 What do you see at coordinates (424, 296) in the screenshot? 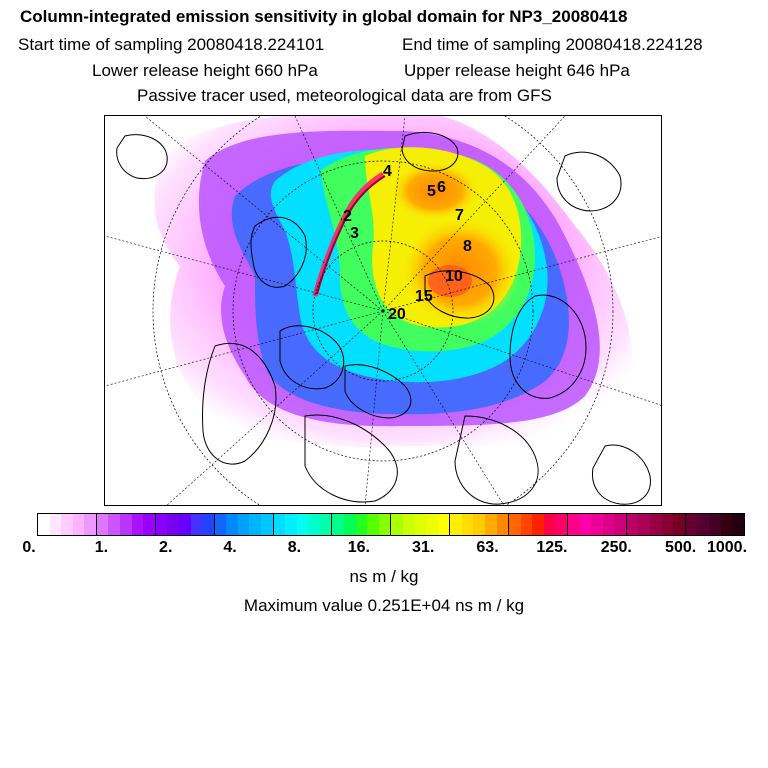
I see `marker-15: 15` at bounding box center [424, 296].